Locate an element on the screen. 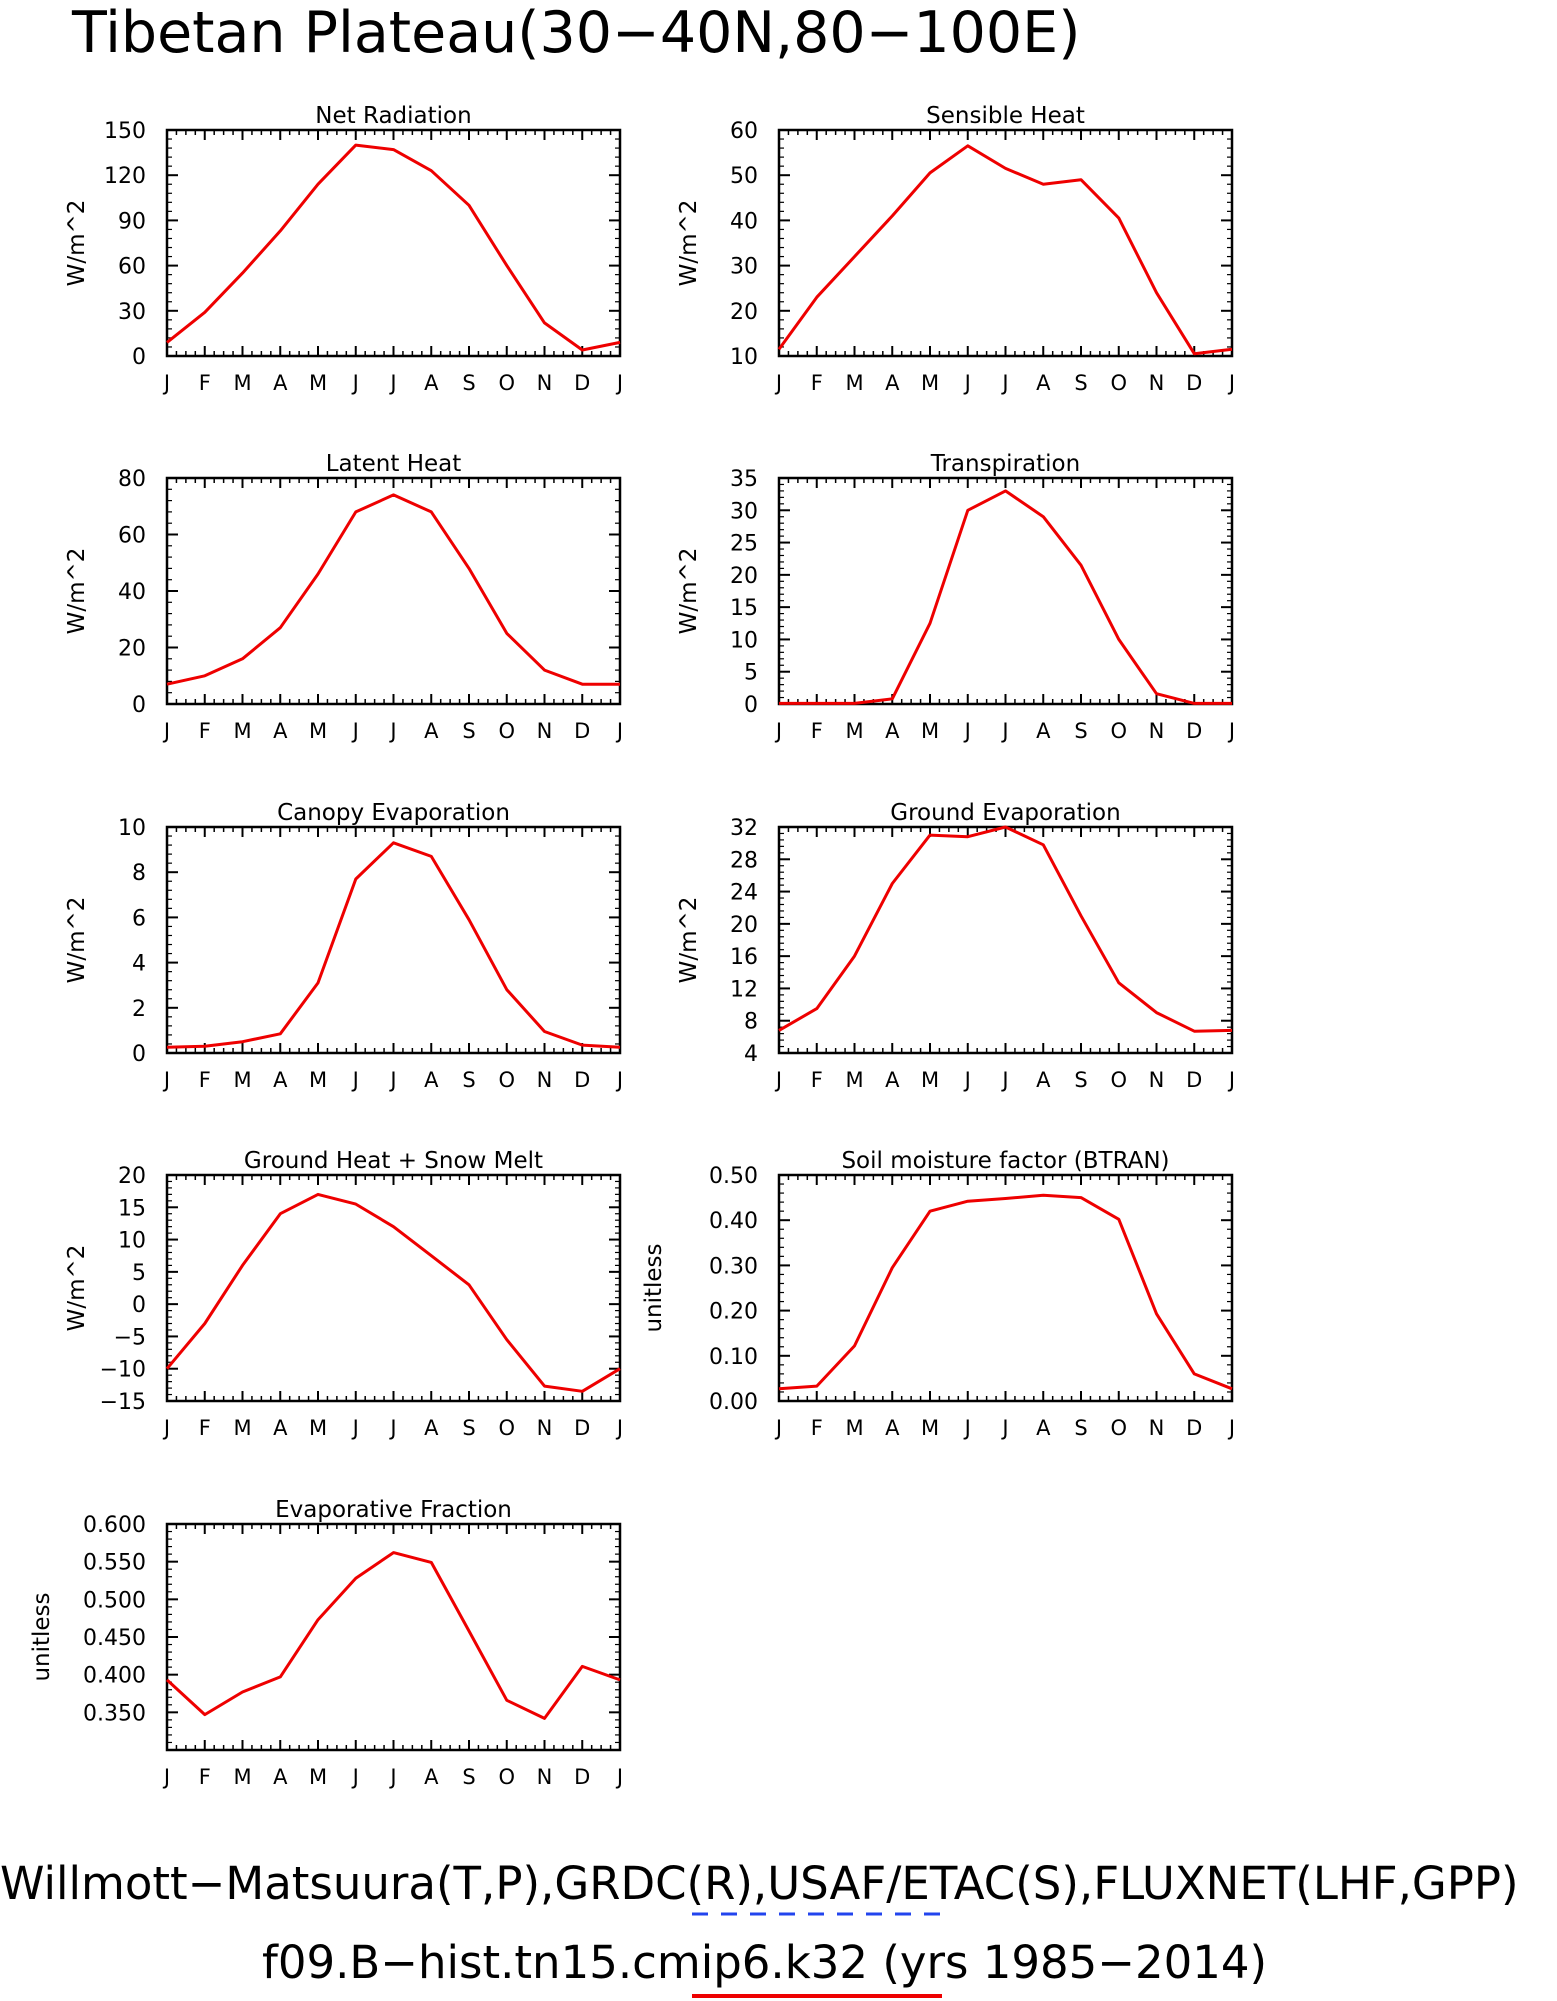 This screenshot has width=1557, height=2001. y-tick-label: 25 is located at coordinates (744, 544).